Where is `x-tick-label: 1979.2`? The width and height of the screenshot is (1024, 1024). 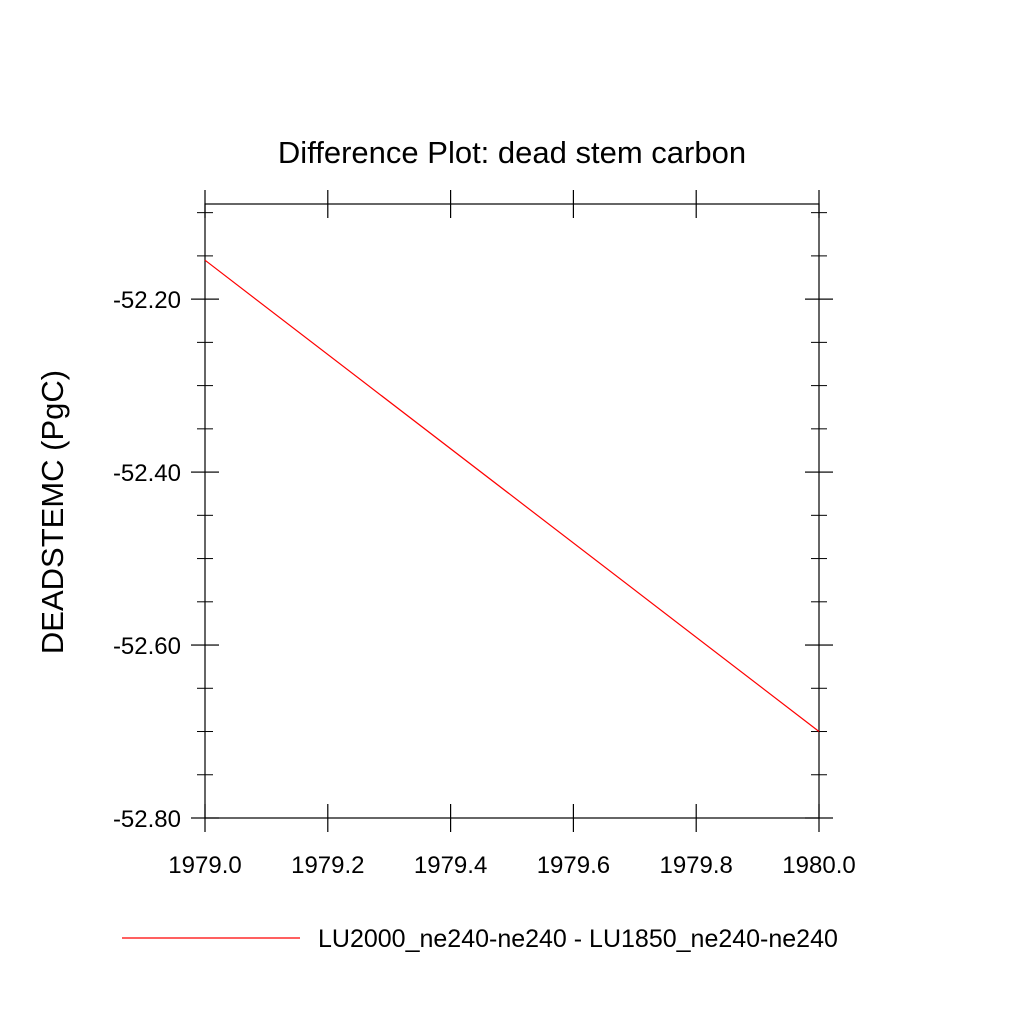 x-tick-label: 1979.2 is located at coordinates (327, 865).